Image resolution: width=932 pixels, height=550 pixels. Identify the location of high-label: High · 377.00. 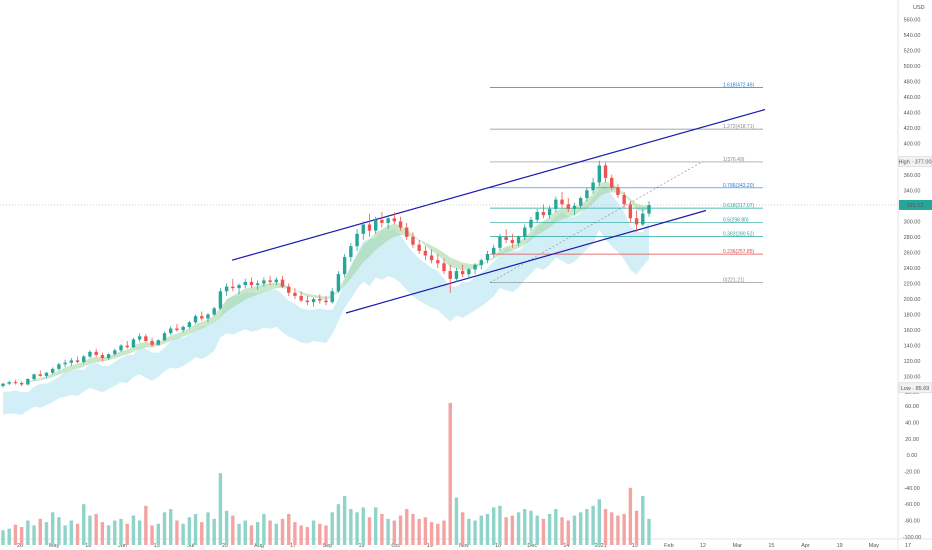
(914, 163).